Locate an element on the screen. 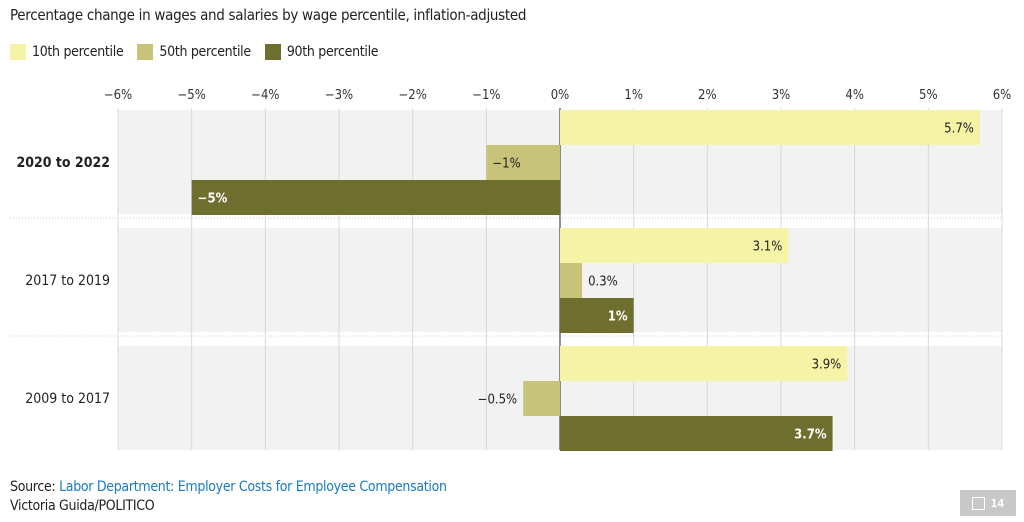  category-label: 2009 to 2017 is located at coordinates (67, 399).